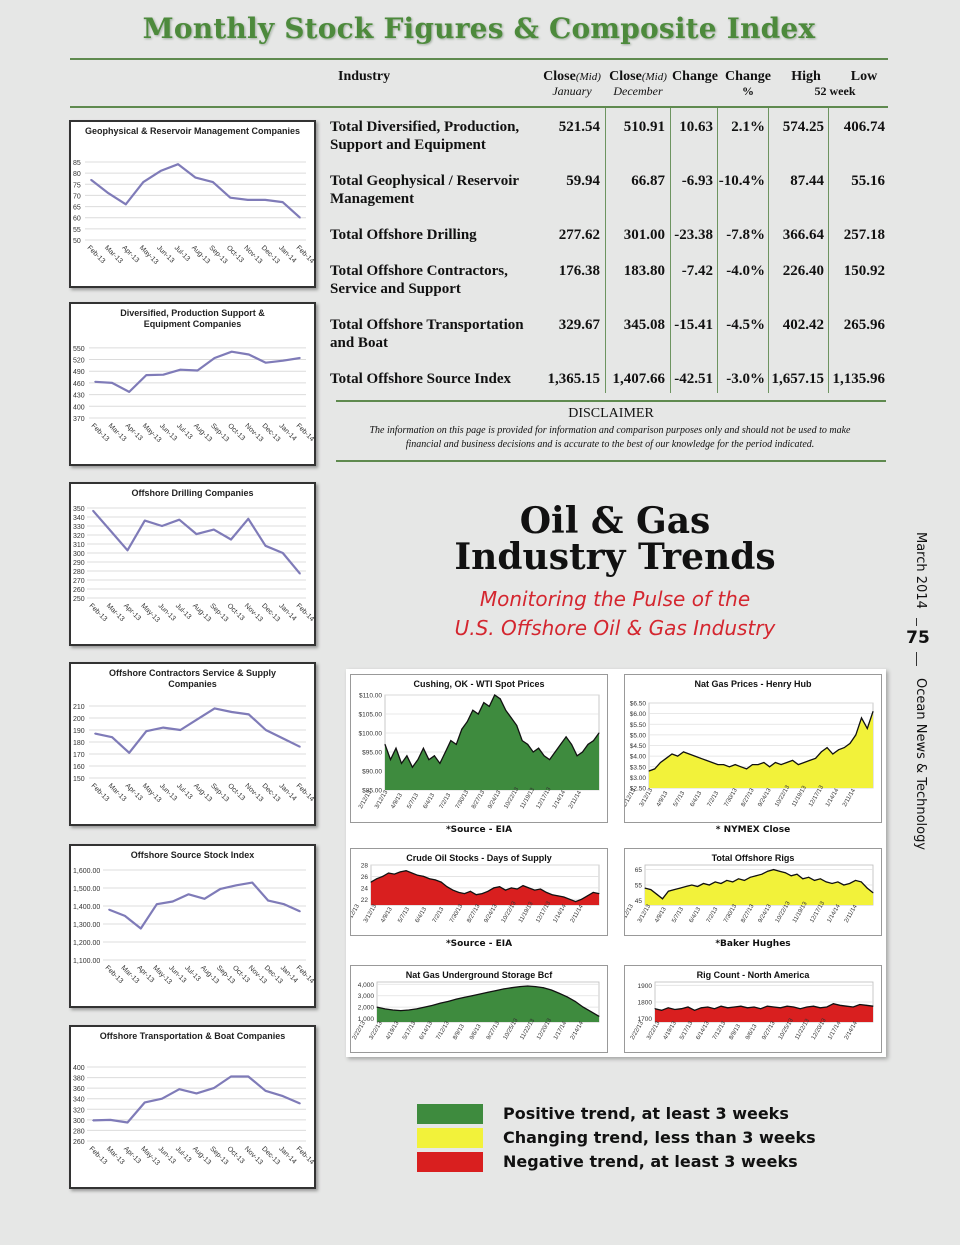 This screenshot has height=1245, width=960. Describe the element at coordinates (304, 612) in the screenshot. I see `x-tick-label: Feb-14` at that location.